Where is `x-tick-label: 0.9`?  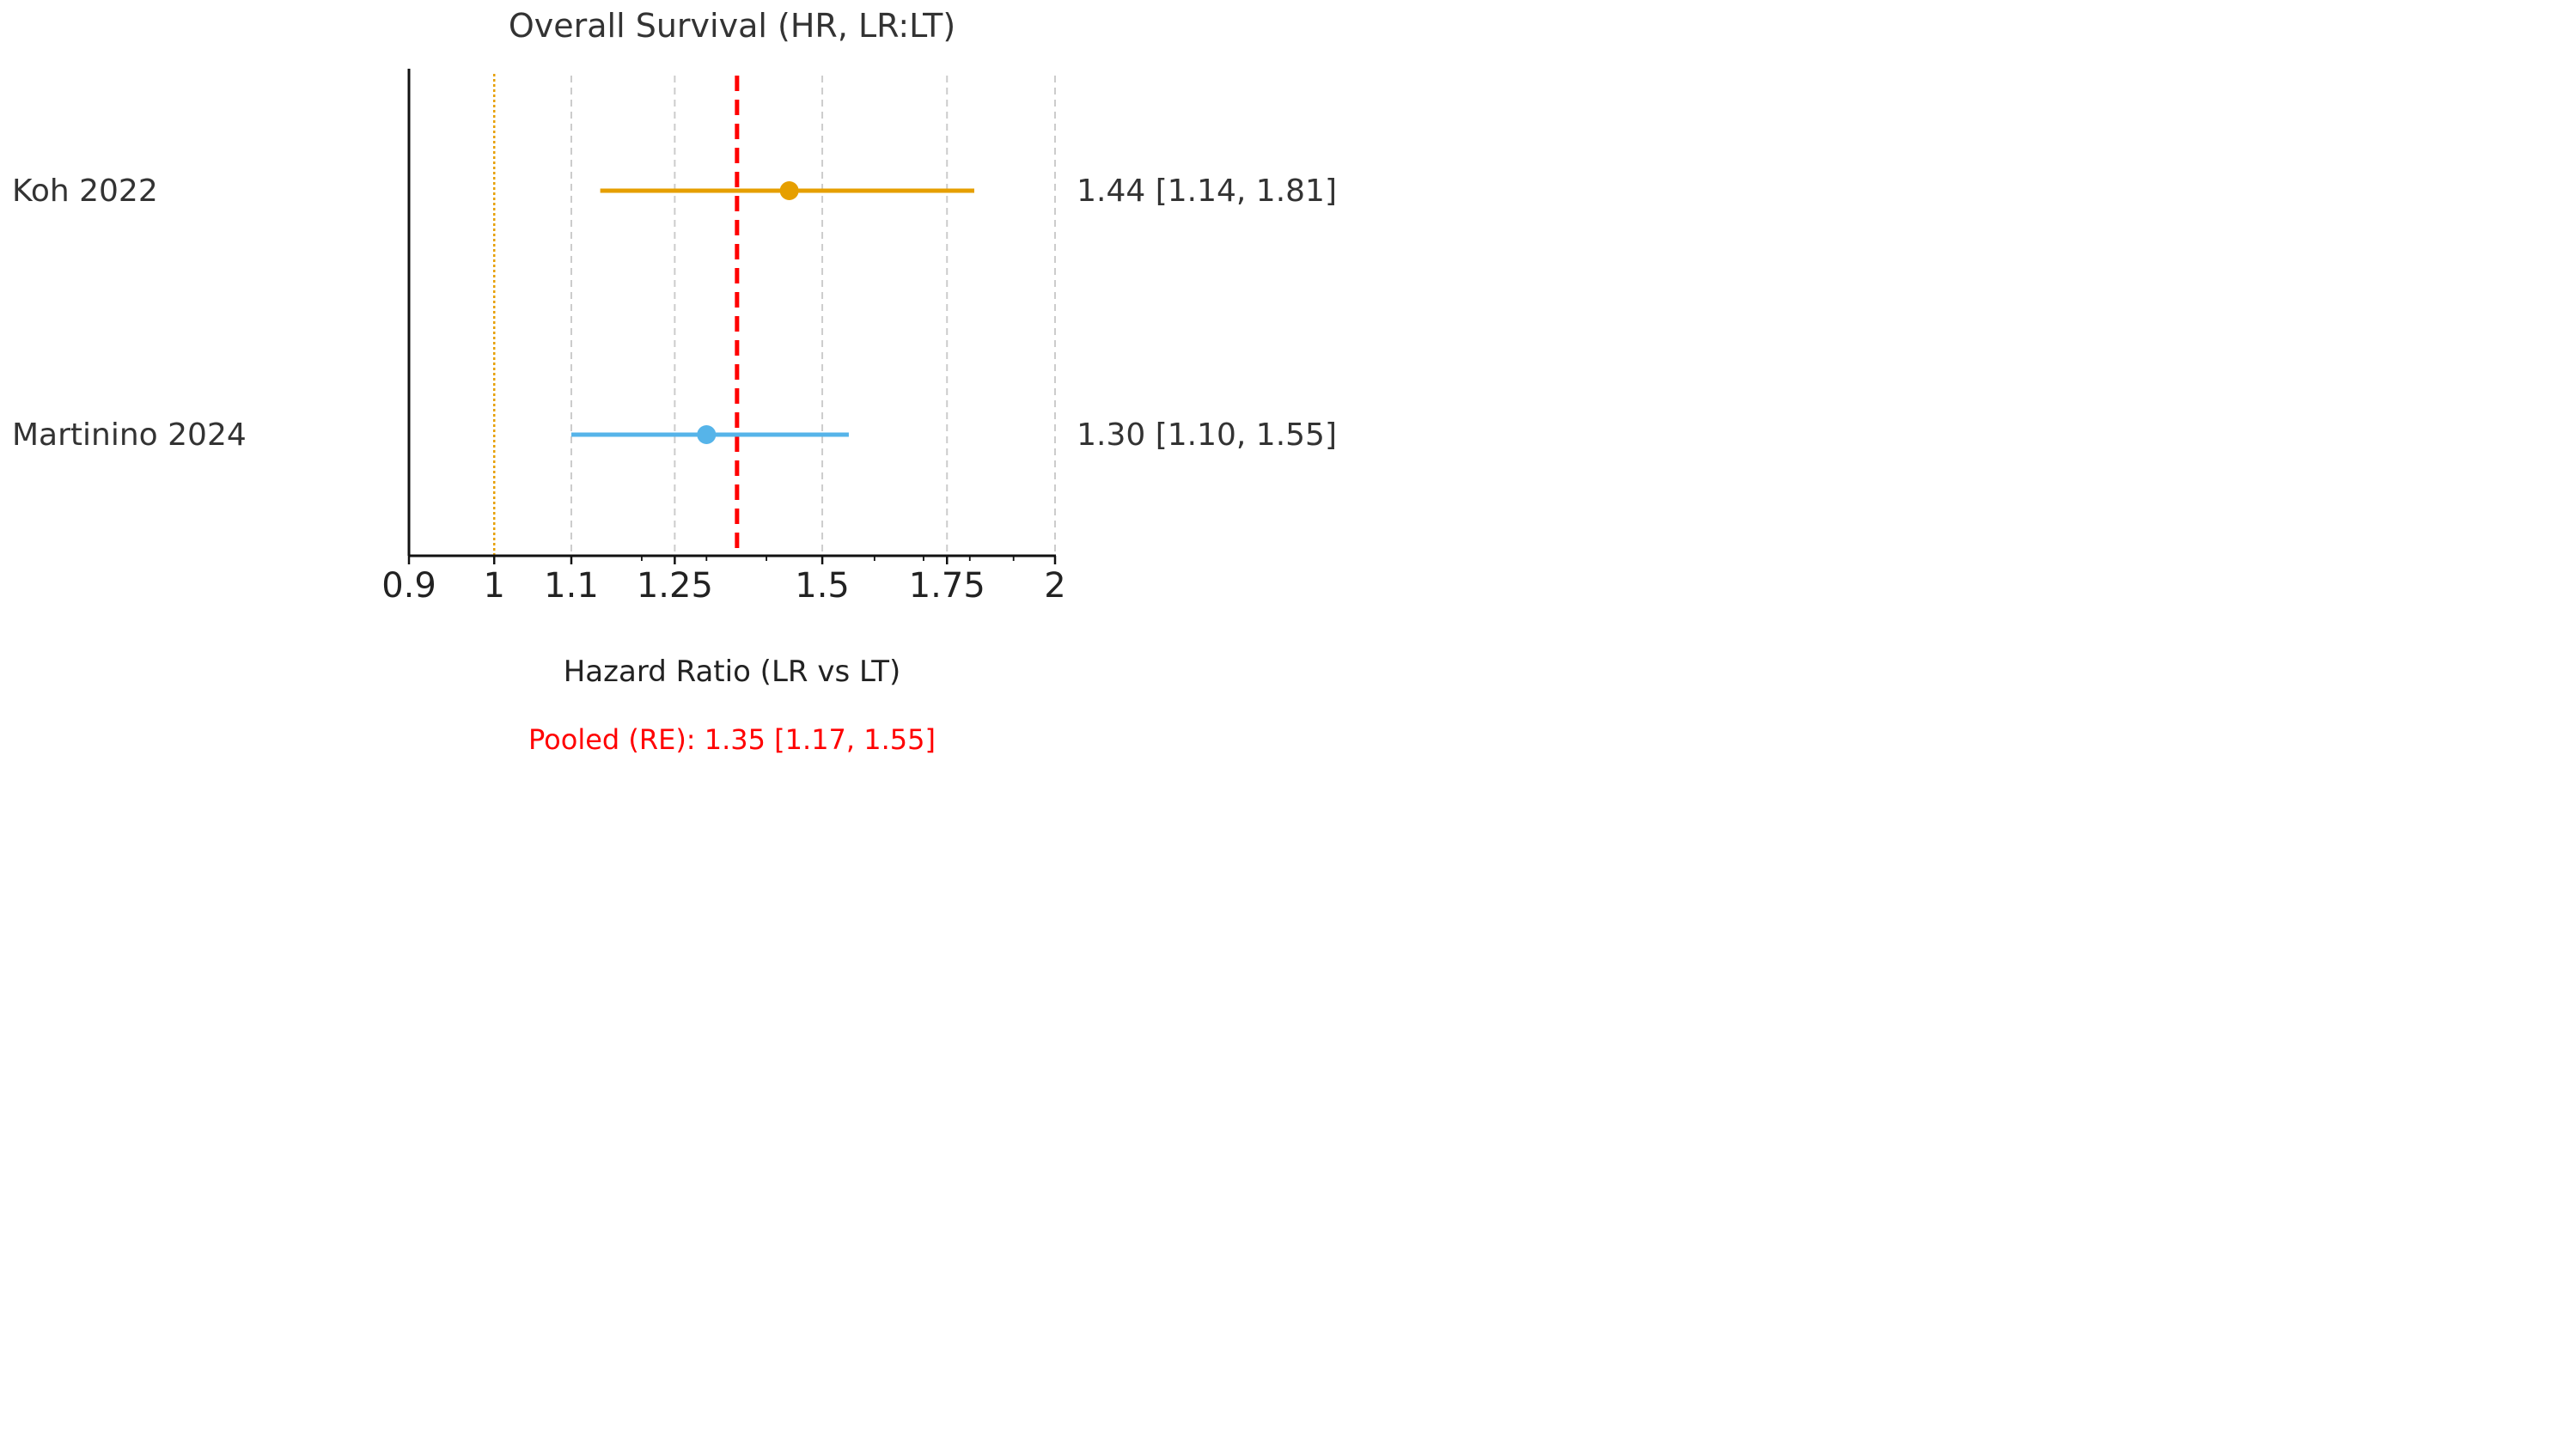 x-tick-label: 0.9 is located at coordinates (409, 586).